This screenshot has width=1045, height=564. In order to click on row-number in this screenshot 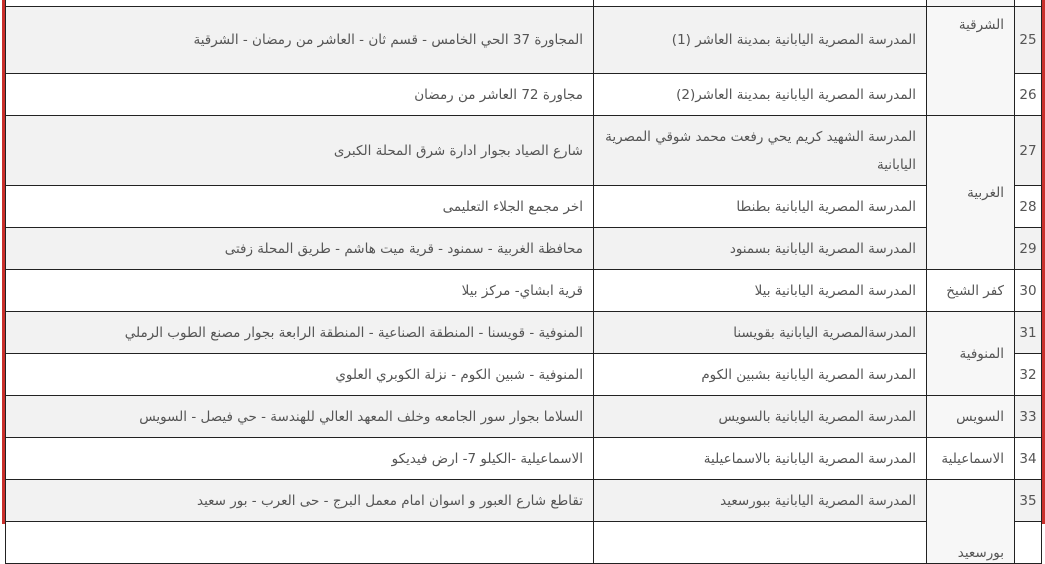, I will do `click(1028, 542)`.